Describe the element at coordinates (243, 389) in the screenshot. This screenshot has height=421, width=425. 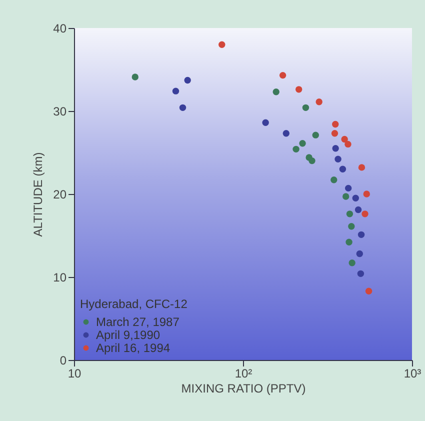
I see `x-axis-title: MIXING RATIO (PPTV)` at that location.